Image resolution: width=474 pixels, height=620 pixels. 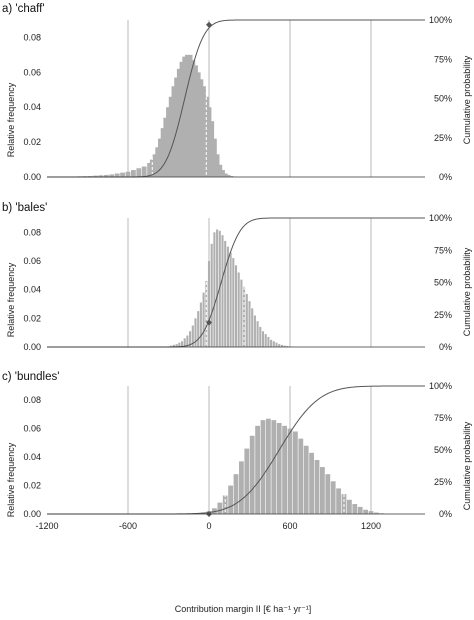 What do you see at coordinates (11, 299) in the screenshot?
I see `y-axis-label: Relative frequency` at bounding box center [11, 299].